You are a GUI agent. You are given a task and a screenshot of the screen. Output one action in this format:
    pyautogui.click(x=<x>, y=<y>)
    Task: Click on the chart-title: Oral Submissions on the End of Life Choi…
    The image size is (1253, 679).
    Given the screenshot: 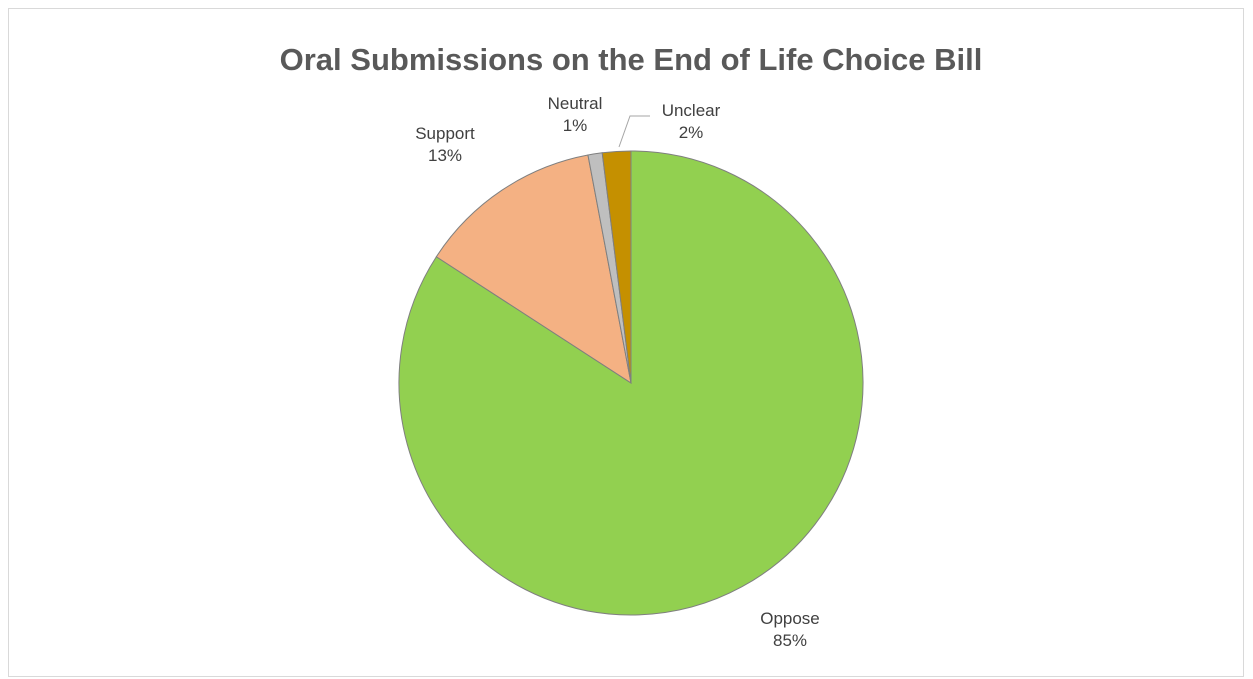 What is the action you would take?
    pyautogui.click(x=631, y=59)
    